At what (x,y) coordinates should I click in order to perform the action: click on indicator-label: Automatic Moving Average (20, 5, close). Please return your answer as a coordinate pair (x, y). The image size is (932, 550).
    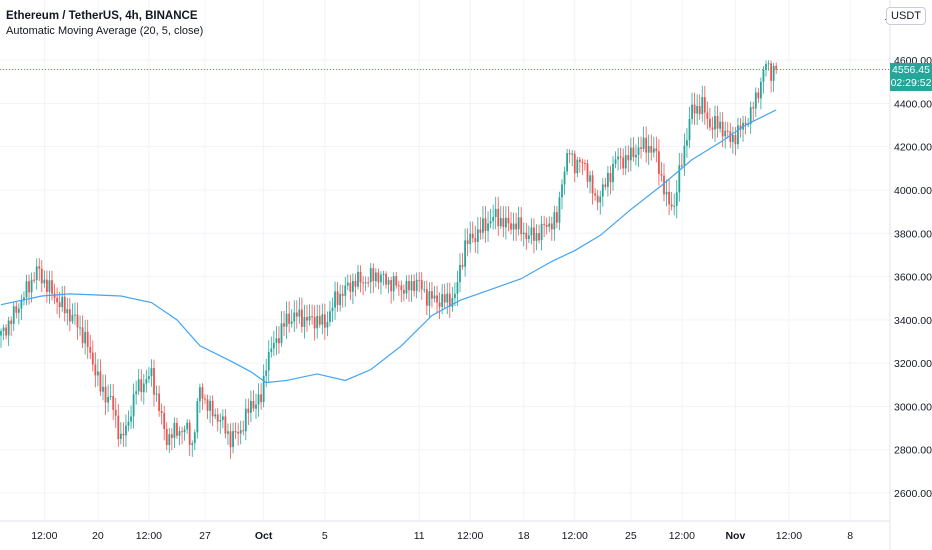
    Looking at the image, I should click on (105, 31).